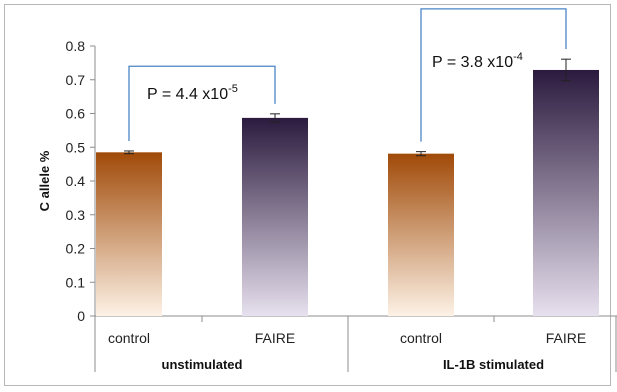 This screenshot has width=617, height=392. What do you see at coordinates (76, 46) in the screenshot?
I see `y-tick-label: 0.8` at bounding box center [76, 46].